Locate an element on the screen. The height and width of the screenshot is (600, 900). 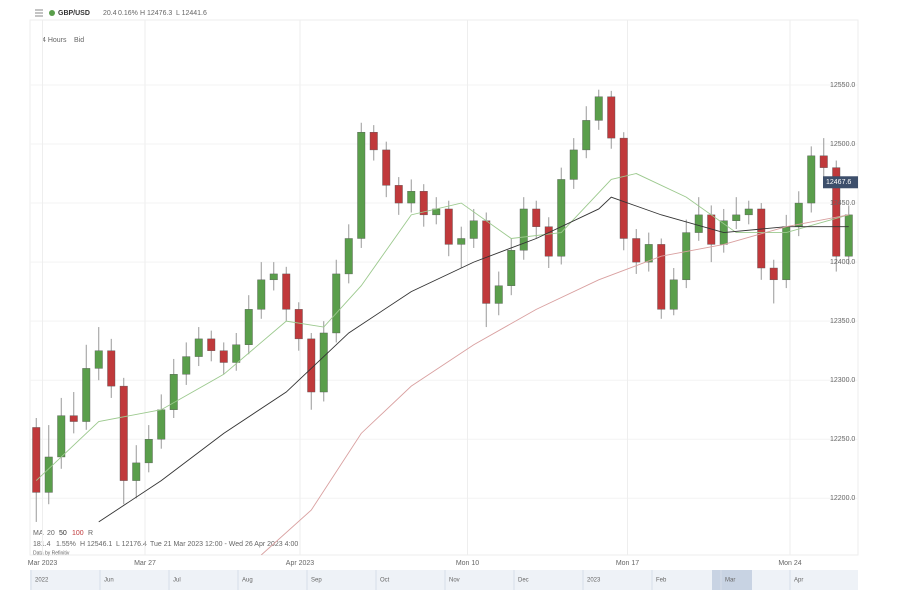
menu-icon is located at coordinates (39, 13).